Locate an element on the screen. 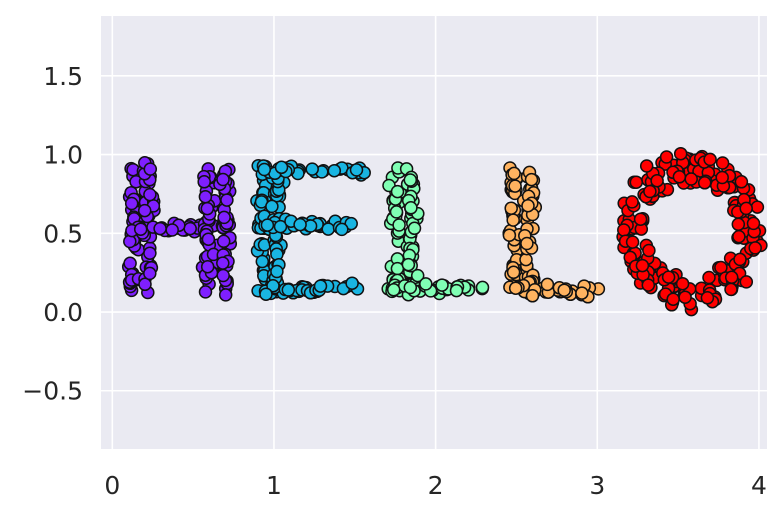 The height and width of the screenshot is (513, 782). x-tick-label: 1 is located at coordinates (274, 485).